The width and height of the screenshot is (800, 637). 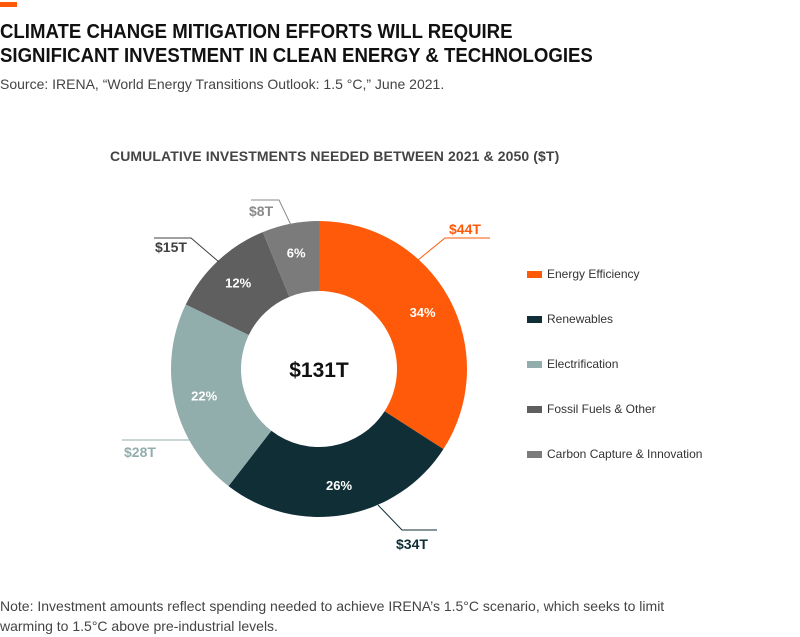 I want to click on legend-label: Fossil Fuels & Other, so click(x=601, y=409).